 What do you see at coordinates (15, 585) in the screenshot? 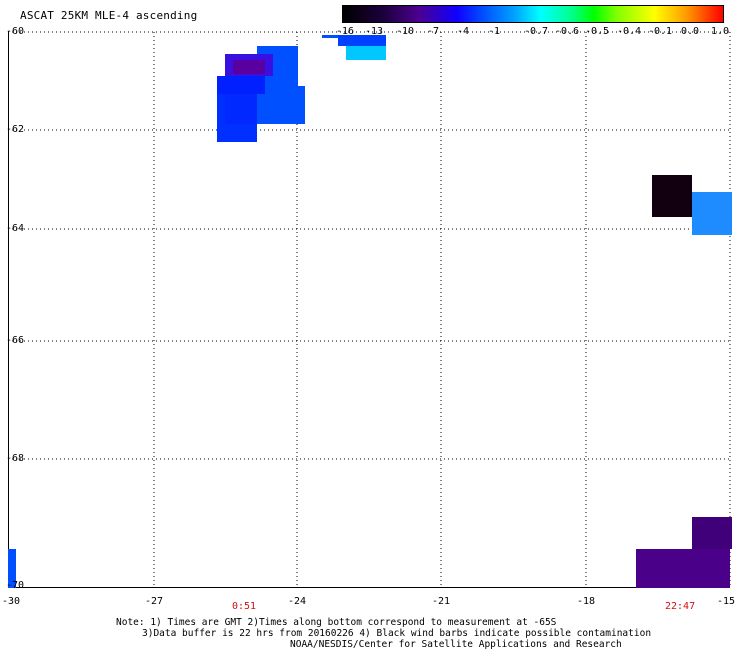
I see `y-tick-label: -70` at bounding box center [15, 585].